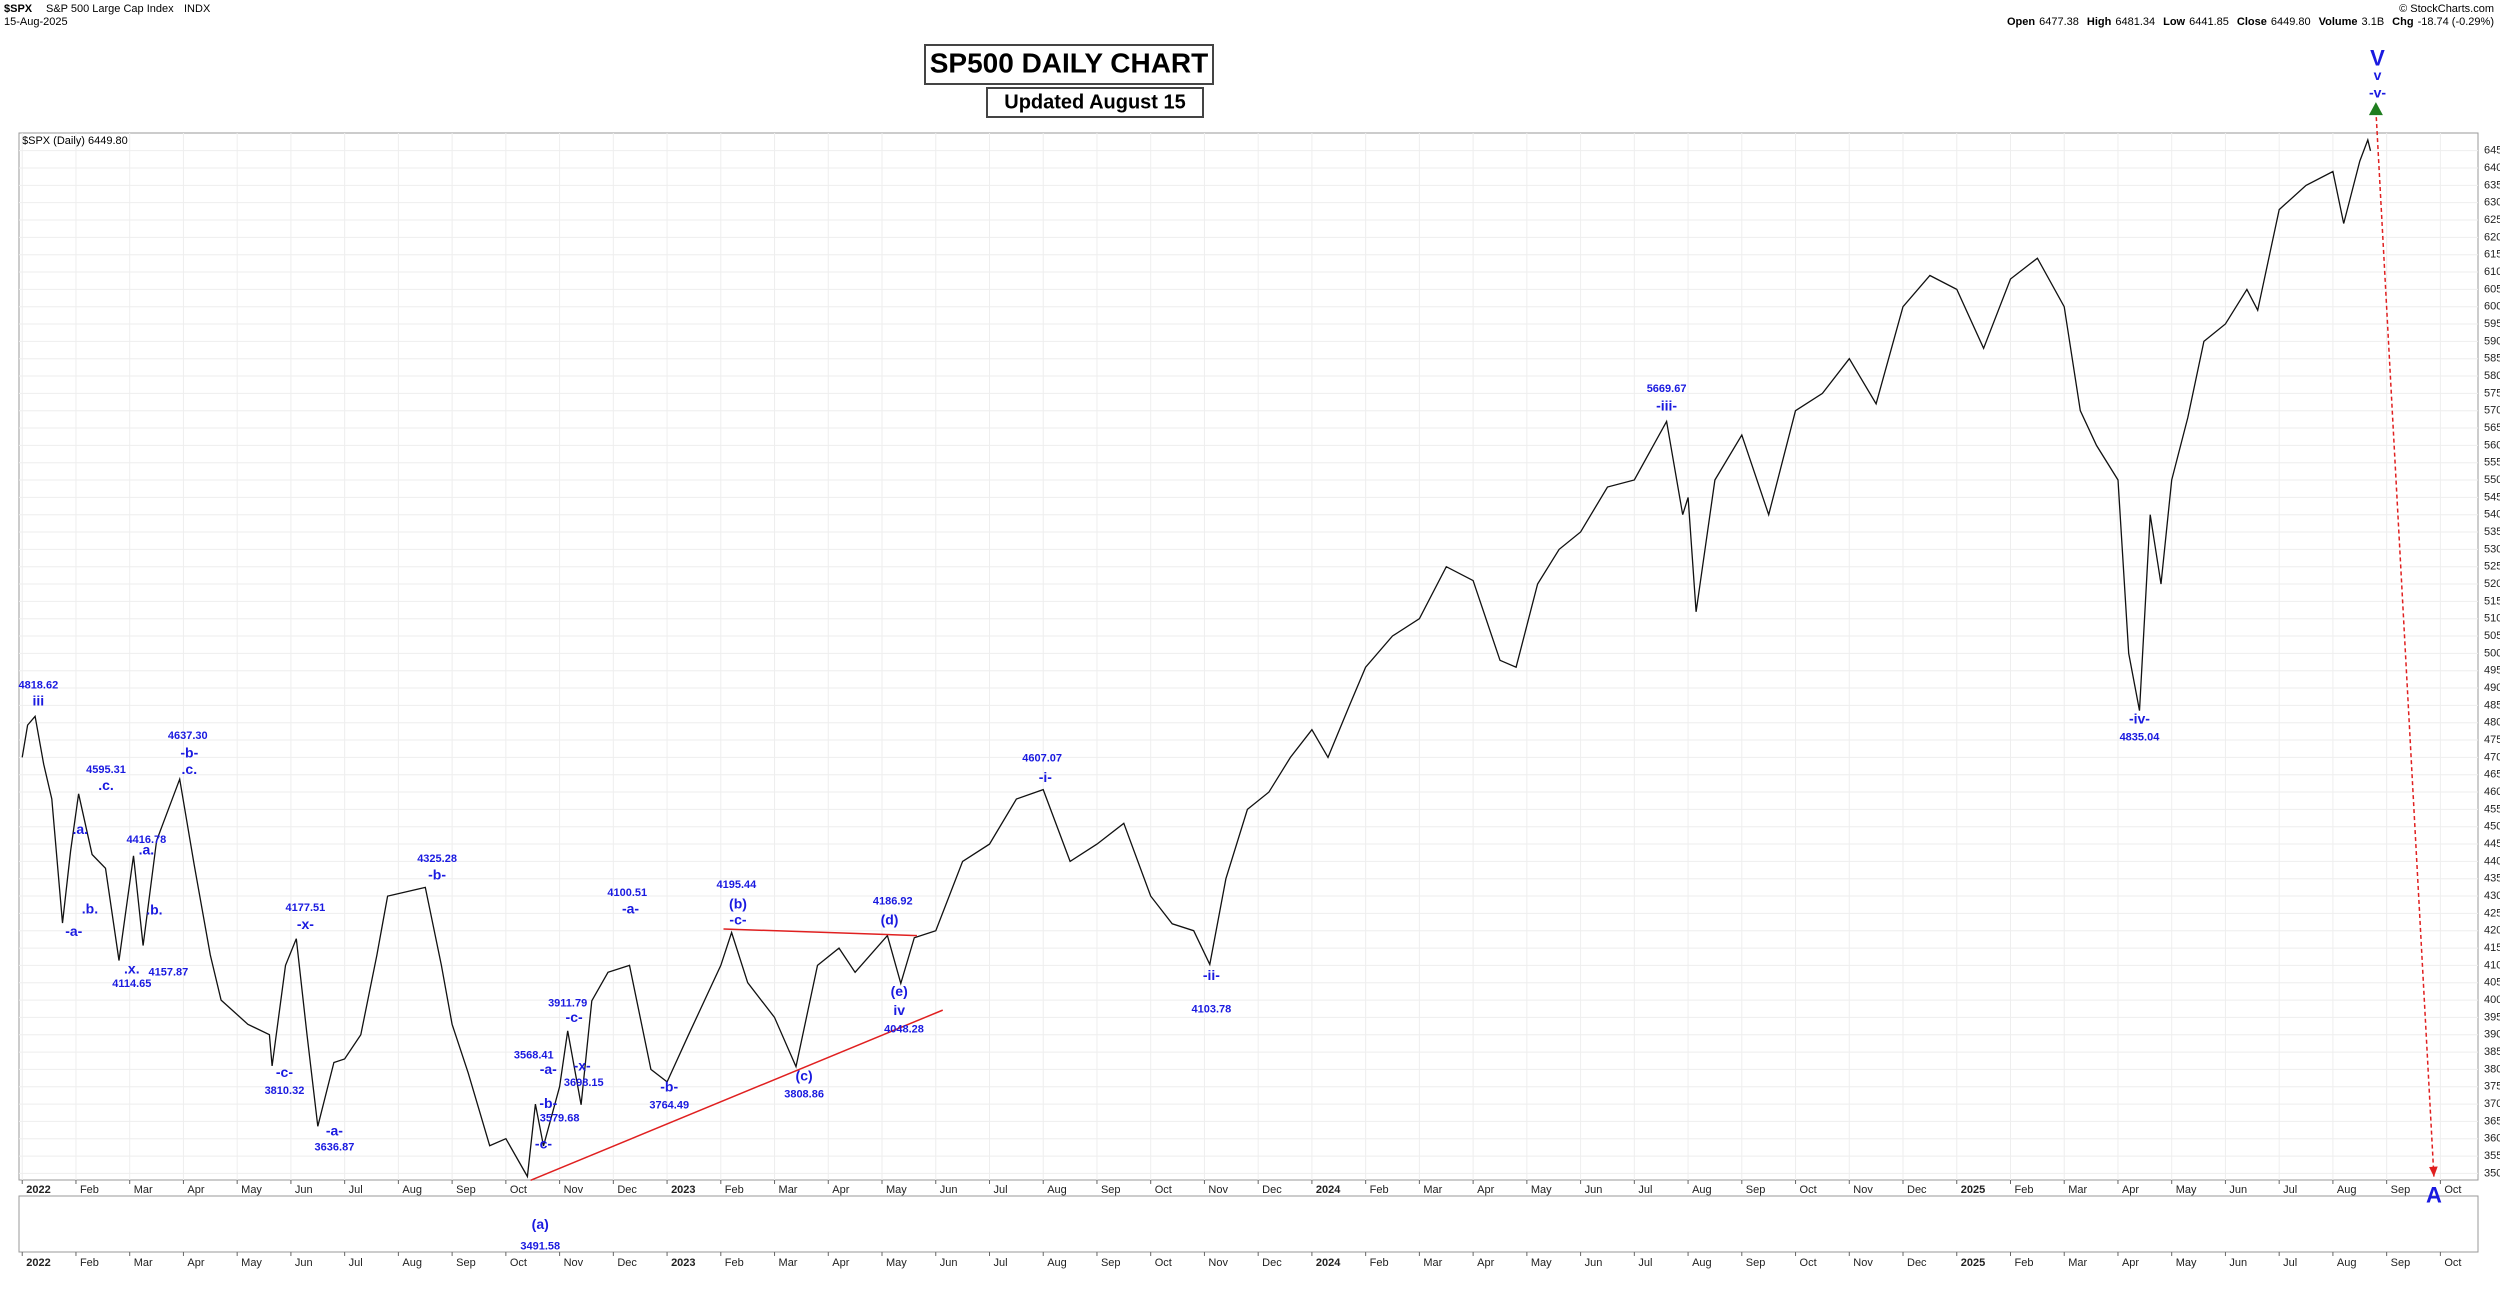  Describe the element at coordinates (2492, 1121) in the screenshot. I see `y-tick-label: 3650` at that location.